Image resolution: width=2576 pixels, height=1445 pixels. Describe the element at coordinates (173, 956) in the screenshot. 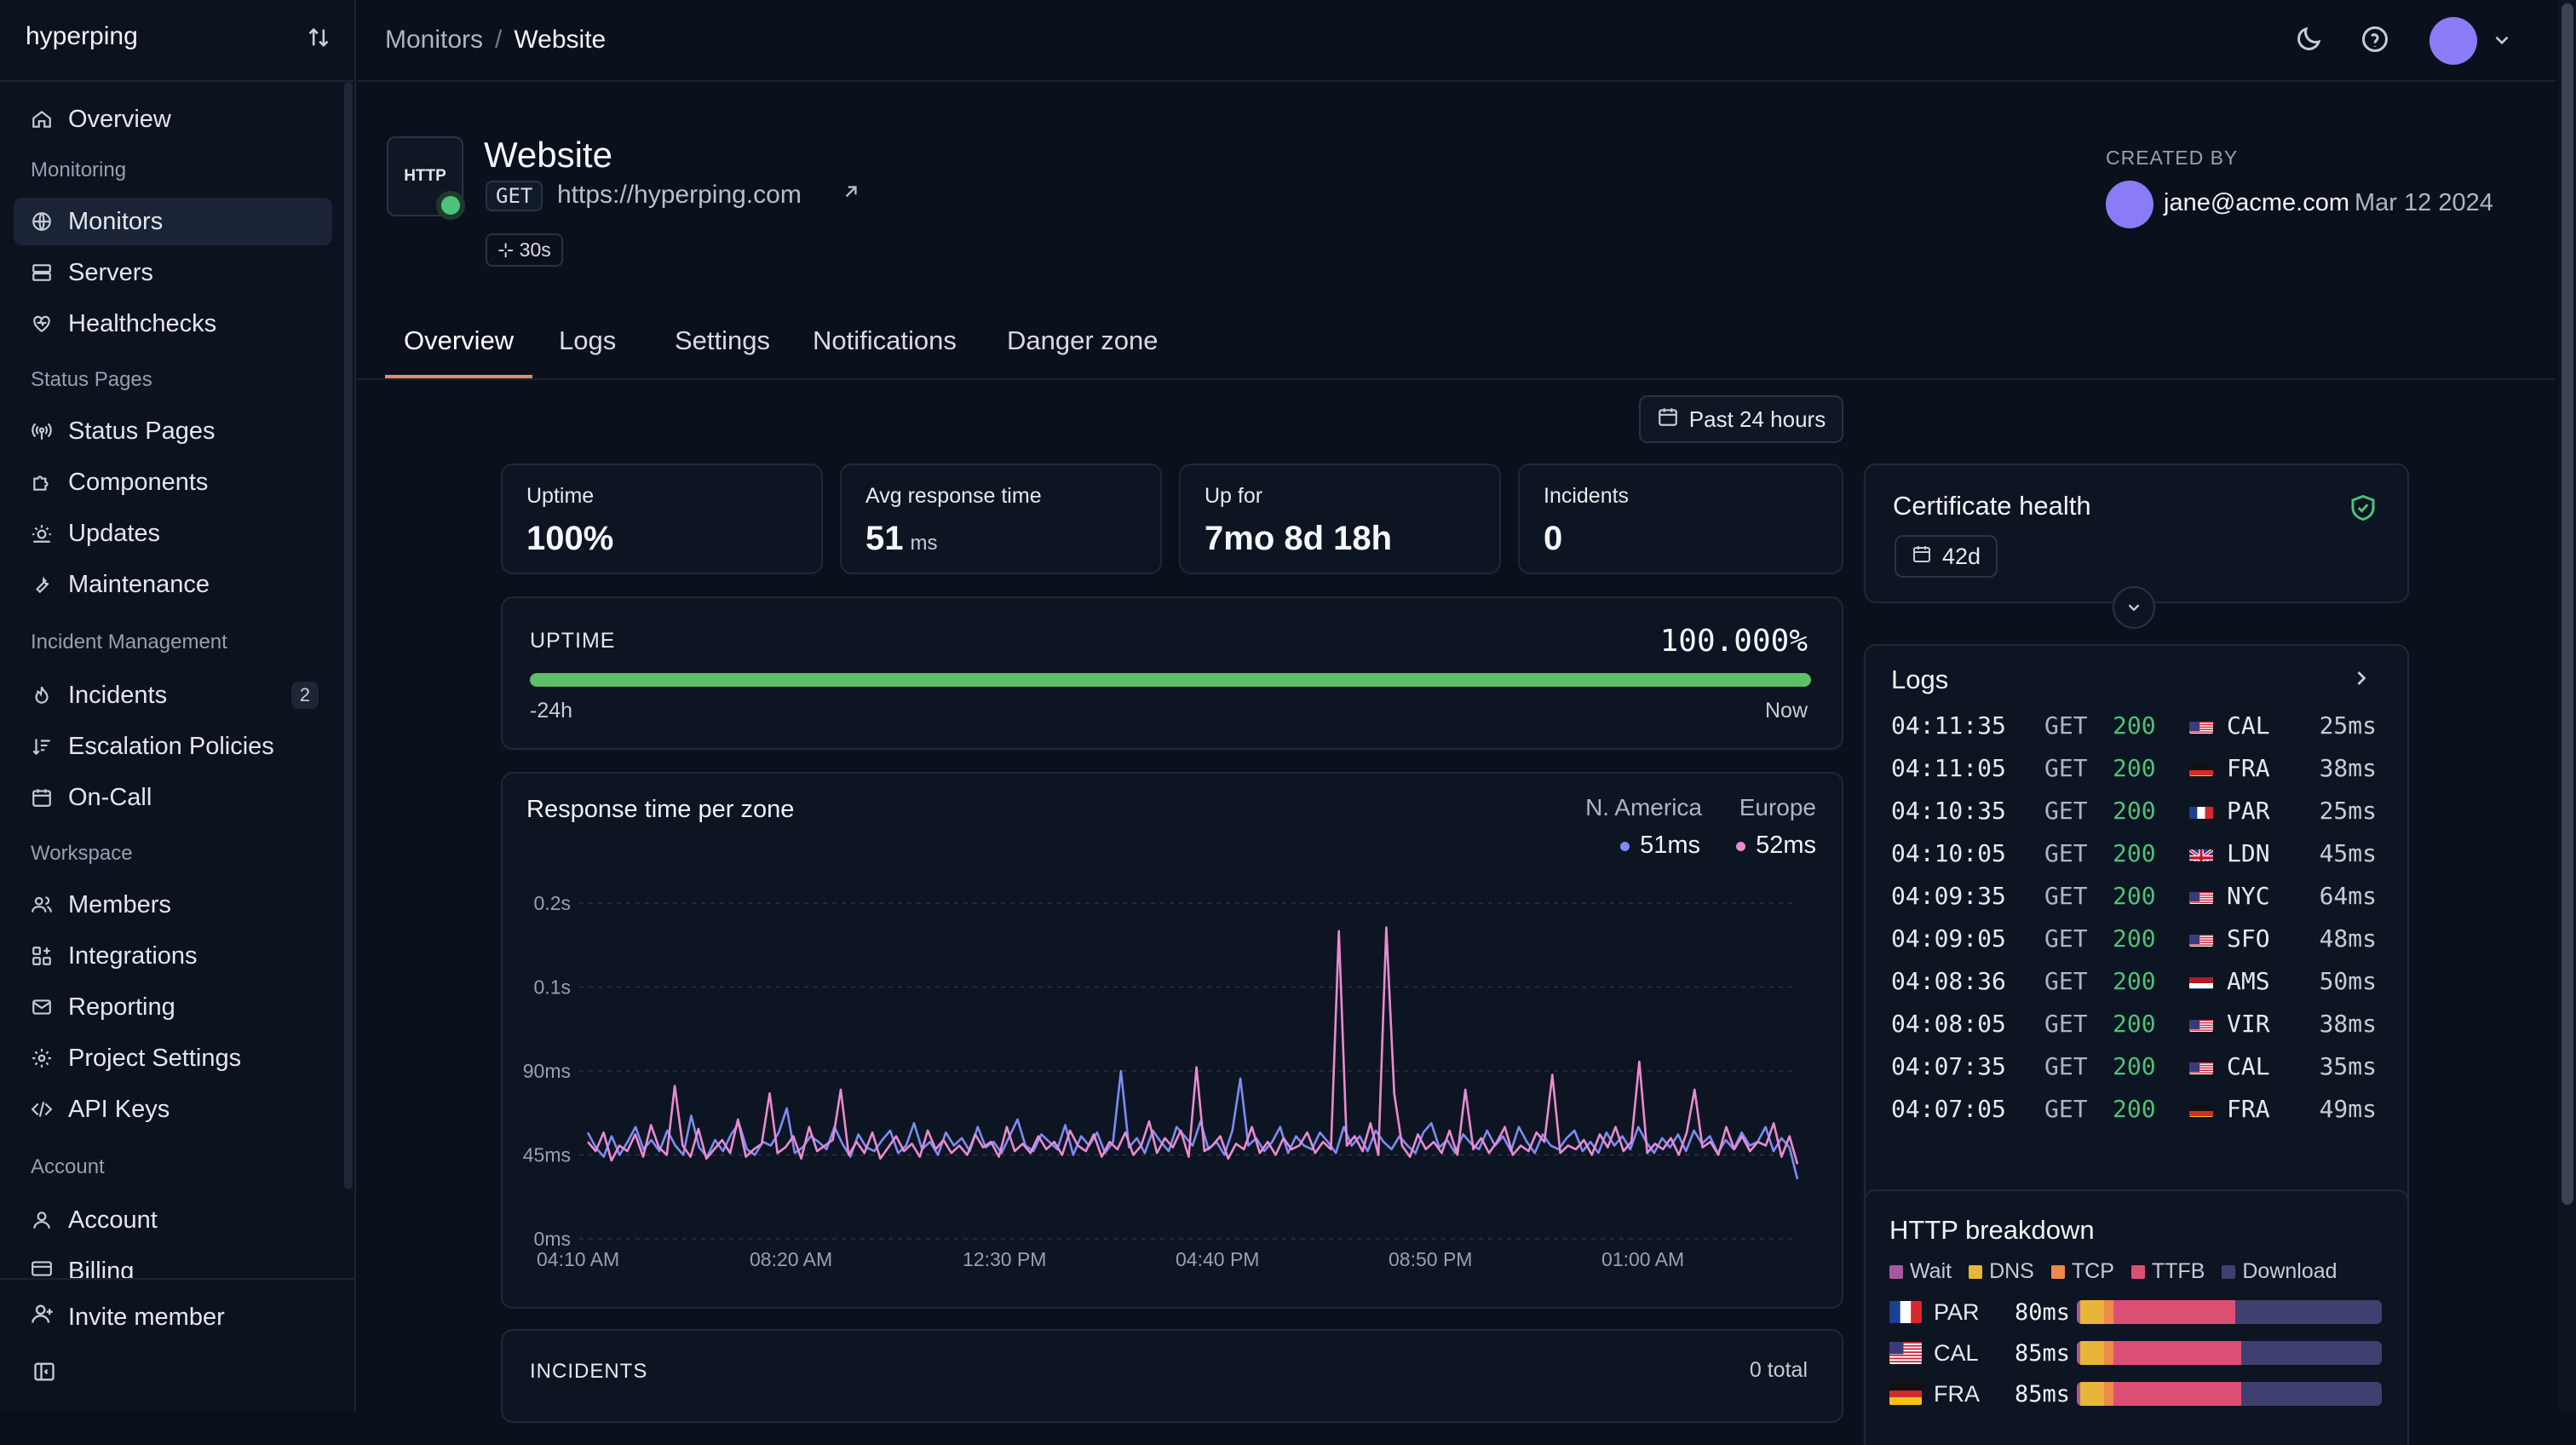

I see `sidebar-item-integrations: Integrations` at that location.